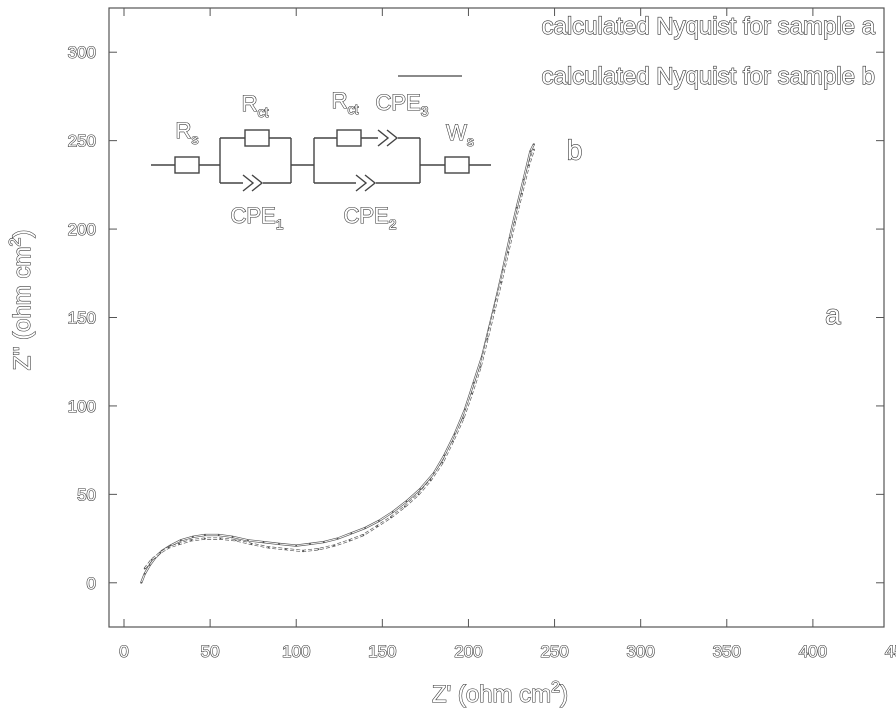  Describe the element at coordinates (255, 105) in the screenshot. I see `rct-label: Rct` at that location.